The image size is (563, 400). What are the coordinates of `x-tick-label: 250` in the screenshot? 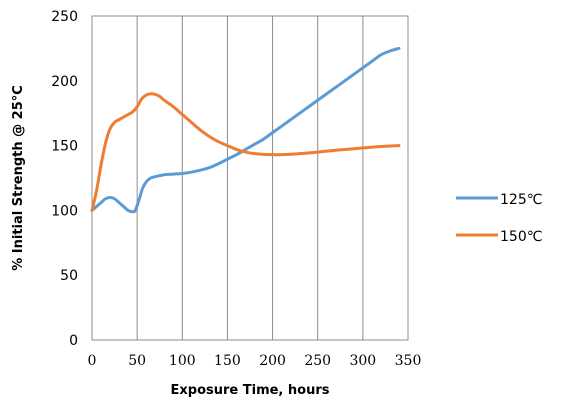 It's located at (317, 361).